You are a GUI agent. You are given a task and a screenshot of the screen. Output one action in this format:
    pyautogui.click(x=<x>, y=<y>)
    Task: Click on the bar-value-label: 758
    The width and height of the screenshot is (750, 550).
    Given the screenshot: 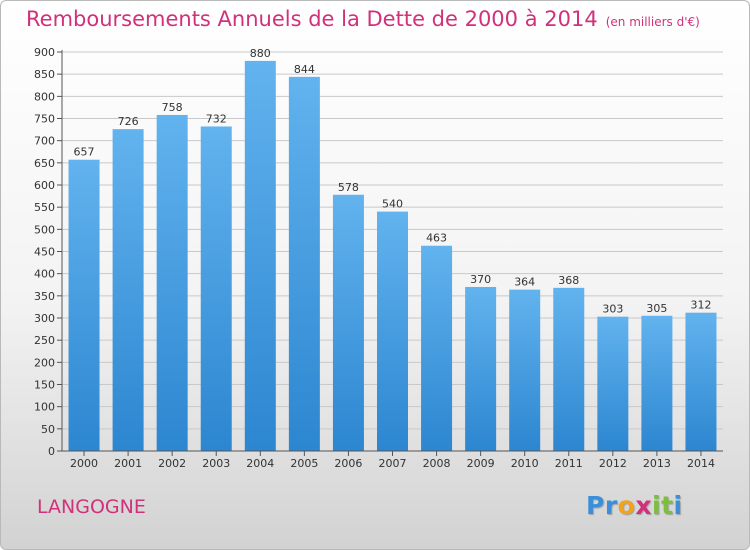 What is the action you would take?
    pyautogui.click(x=172, y=107)
    